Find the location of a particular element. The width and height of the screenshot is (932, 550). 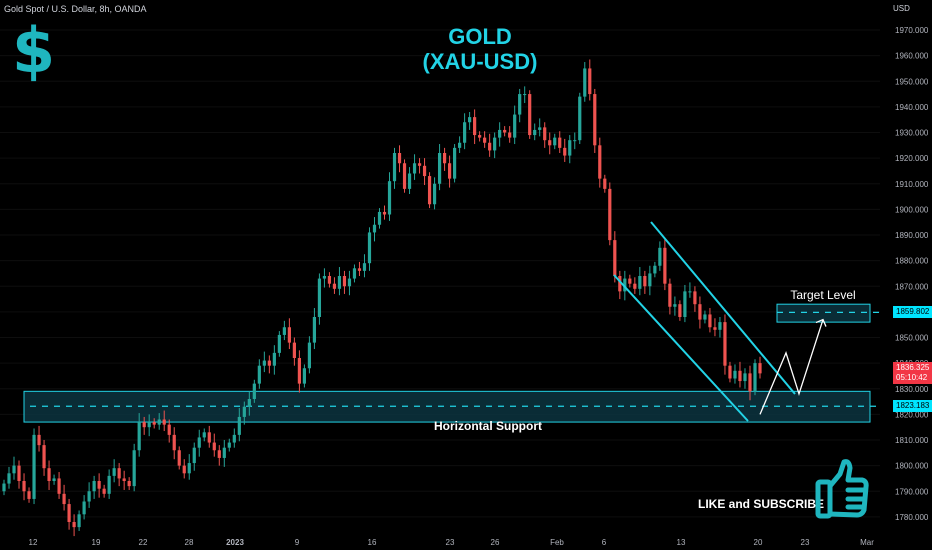

projection-path is located at coordinates (791, 367).